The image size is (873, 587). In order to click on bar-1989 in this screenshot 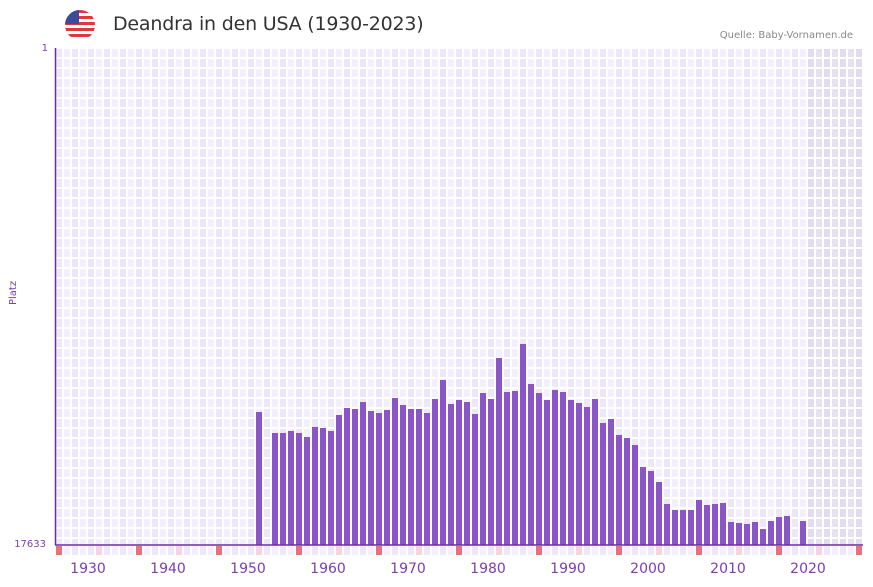, I will do `click(547, 472)`.